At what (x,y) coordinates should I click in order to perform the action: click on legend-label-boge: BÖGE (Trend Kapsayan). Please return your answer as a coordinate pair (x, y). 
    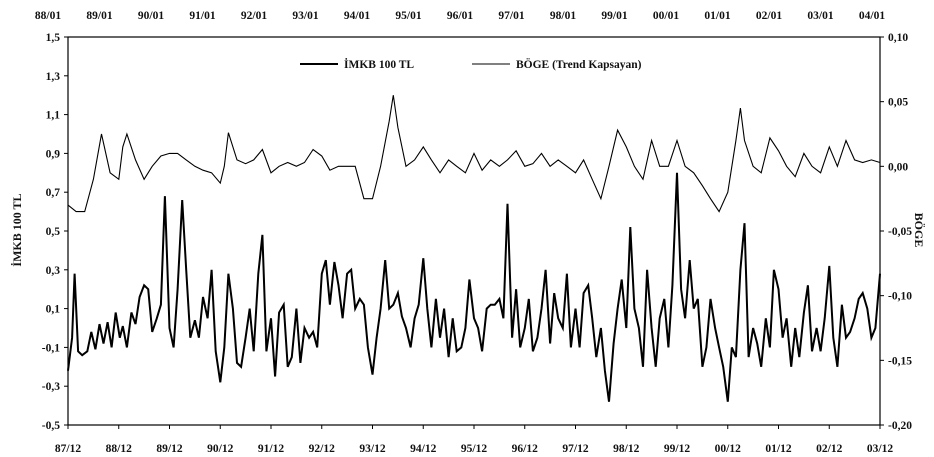
    Looking at the image, I should click on (579, 64).